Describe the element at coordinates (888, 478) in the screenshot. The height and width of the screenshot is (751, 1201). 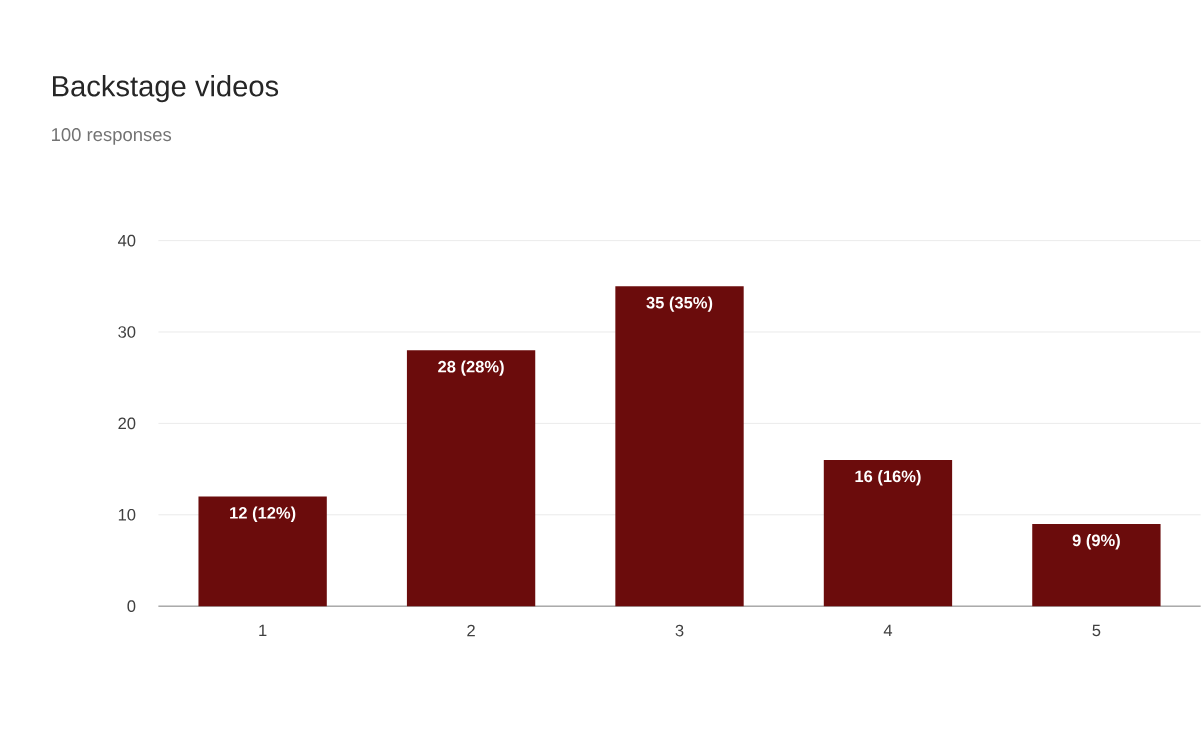
I see `data-label: 16 (16%)` at that location.